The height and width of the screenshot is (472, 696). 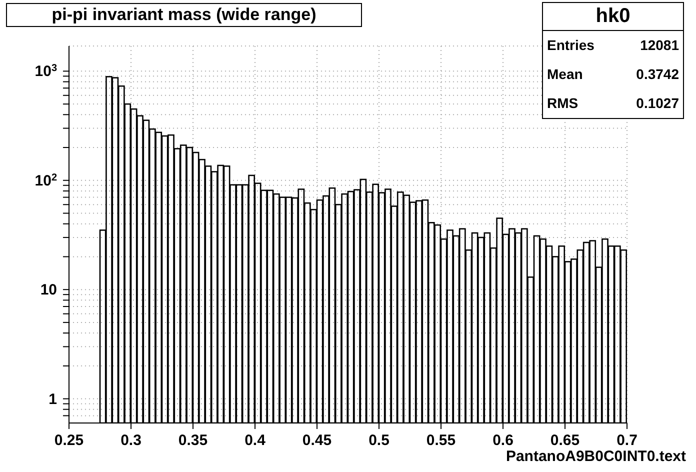 I want to click on text: hk0, so click(x=613, y=17).